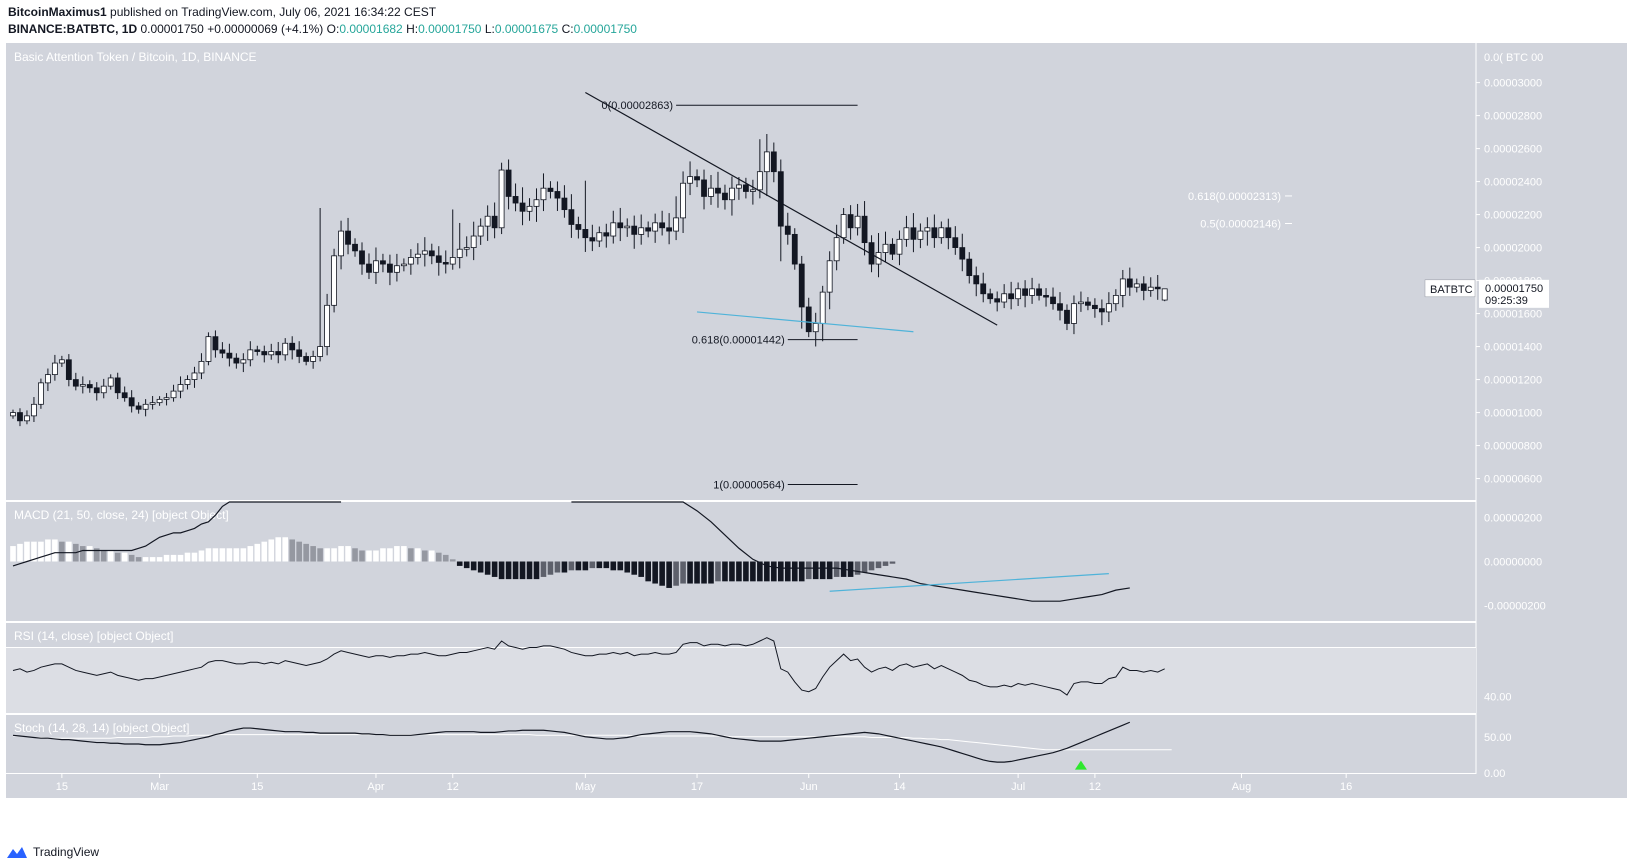 This screenshot has height=867, width=1627. Describe the element at coordinates (741, 744) in the screenshot. I see `stoch-pane` at that location.